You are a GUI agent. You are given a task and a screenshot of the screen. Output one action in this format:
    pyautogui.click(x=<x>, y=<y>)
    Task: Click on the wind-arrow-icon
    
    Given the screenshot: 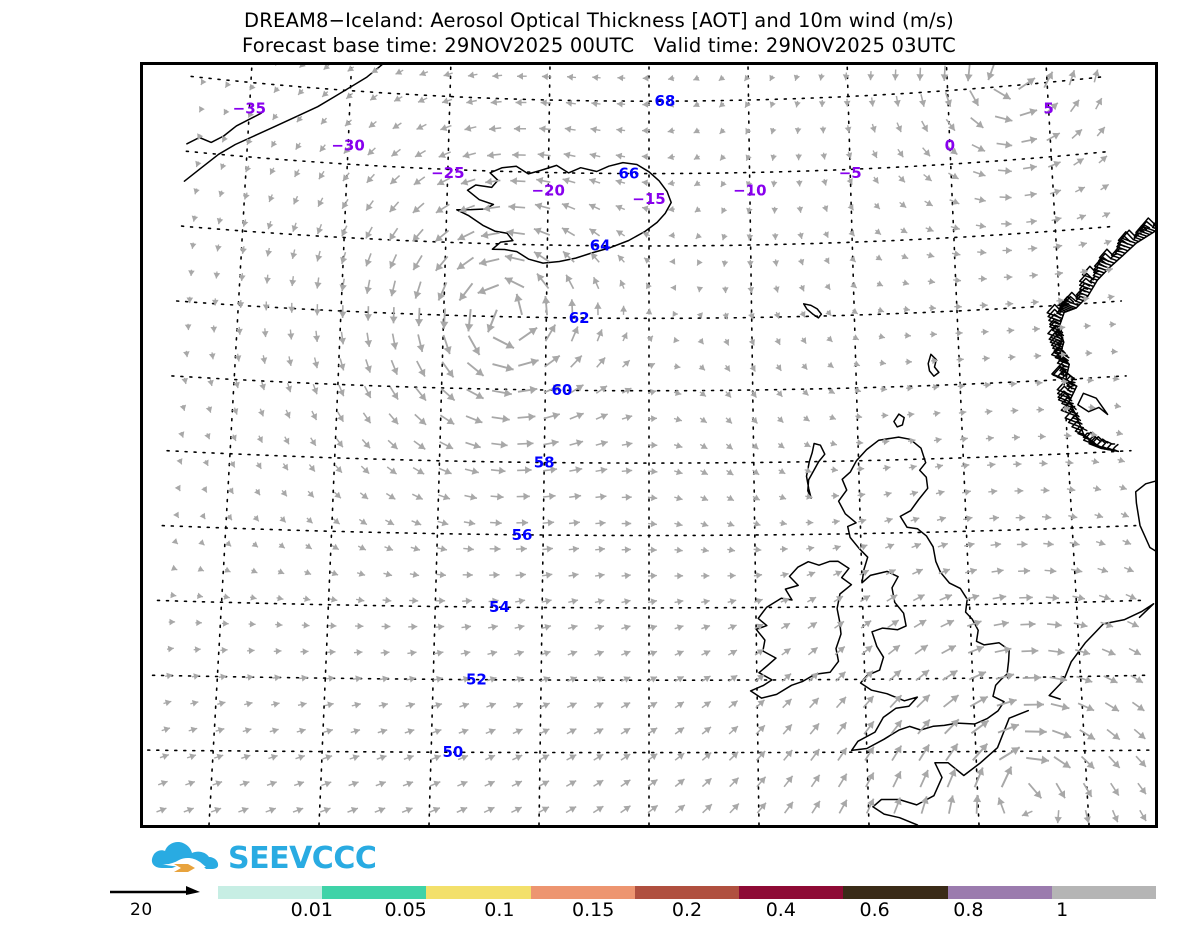 What is the action you would take?
    pyautogui.click(x=155, y=890)
    